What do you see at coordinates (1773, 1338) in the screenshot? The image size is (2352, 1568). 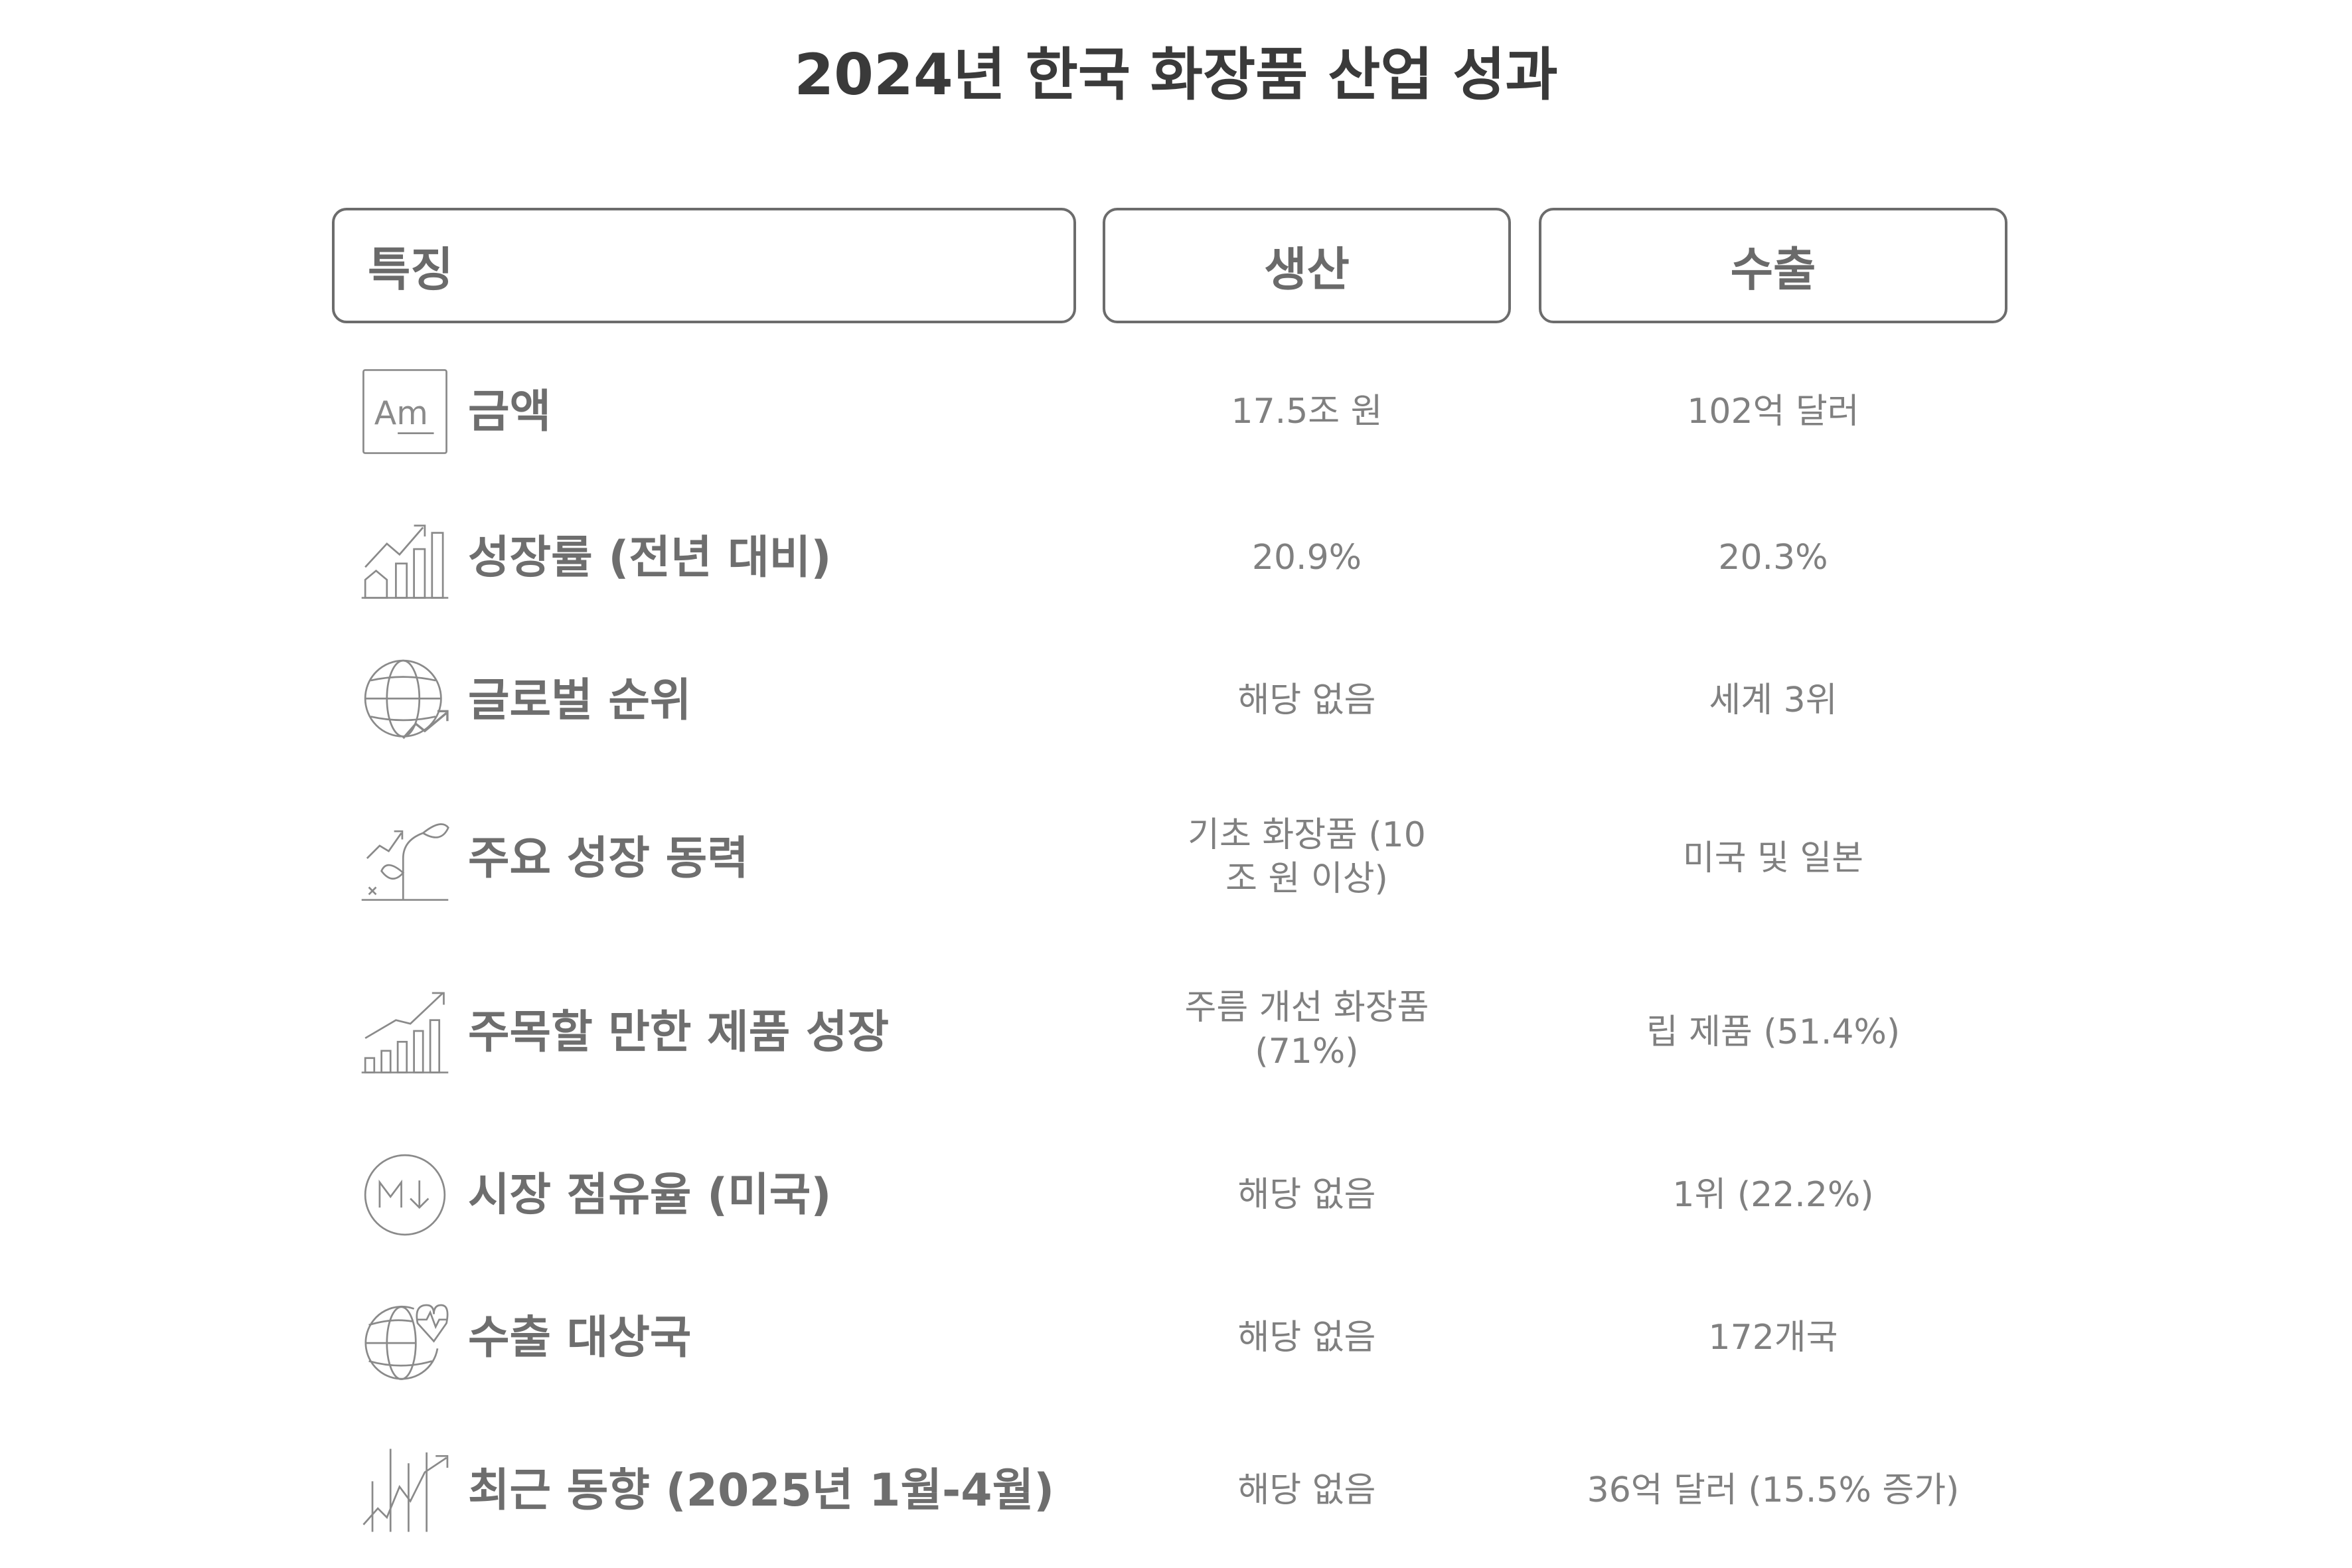 I see `export-value: 172개국` at bounding box center [1773, 1338].